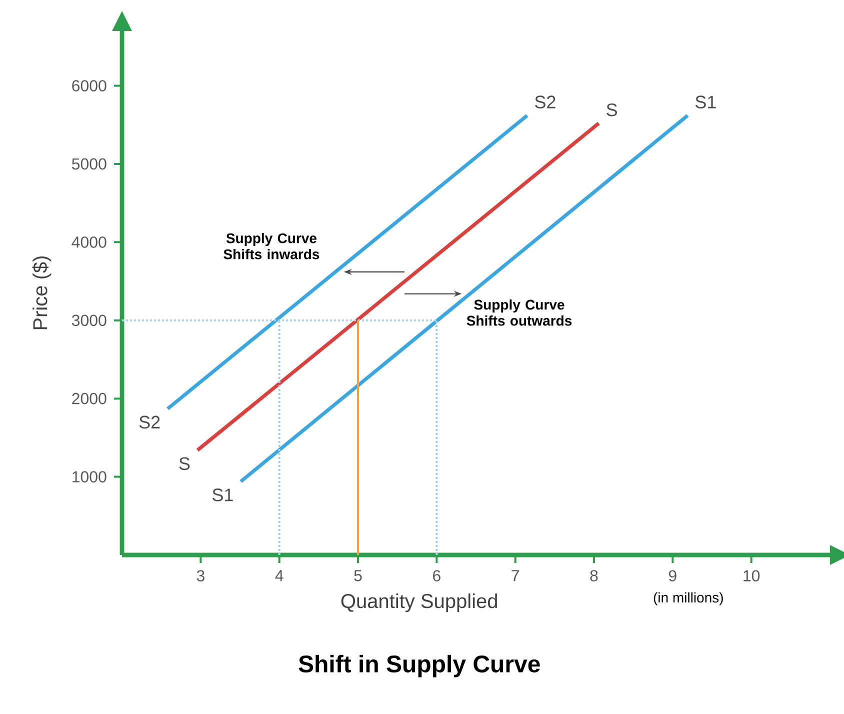 The image size is (844, 714). What do you see at coordinates (752, 576) in the screenshot?
I see `x-tick-label: 10` at bounding box center [752, 576].